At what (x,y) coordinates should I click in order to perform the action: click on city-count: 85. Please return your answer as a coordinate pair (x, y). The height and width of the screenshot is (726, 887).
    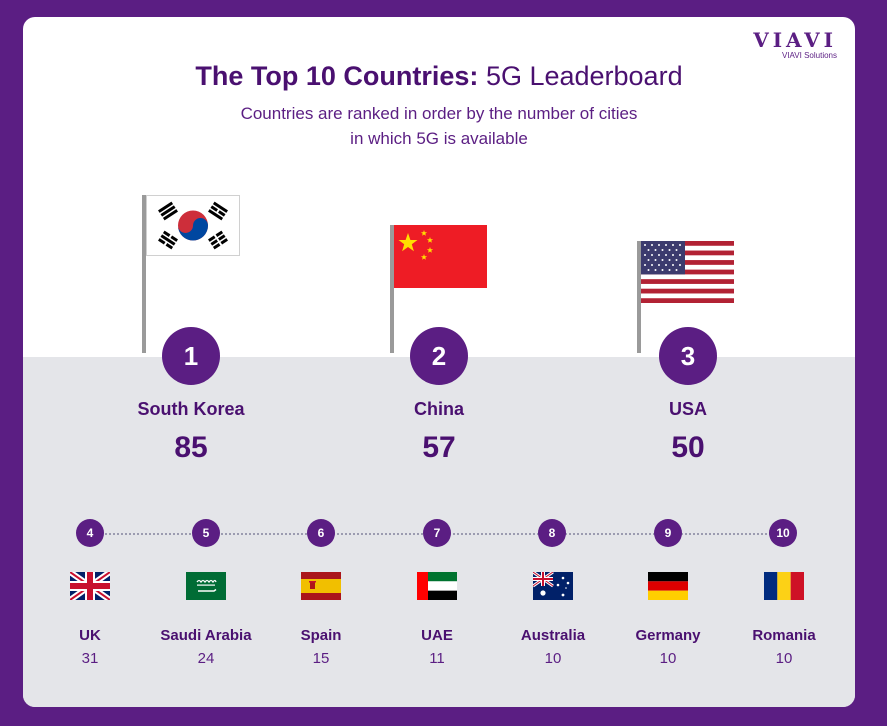
    Looking at the image, I should click on (191, 447).